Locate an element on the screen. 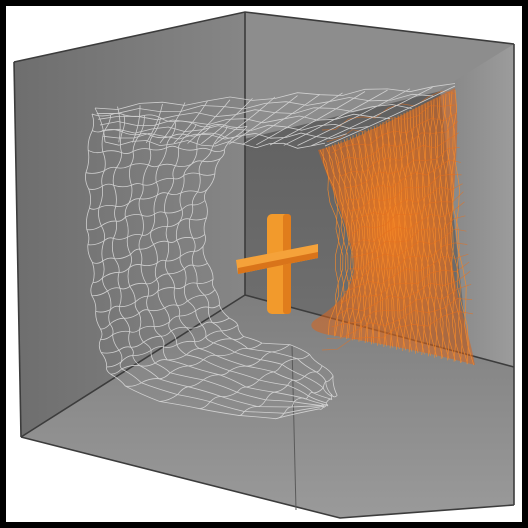  cross-horizontal-shade is located at coordinates (278, 263).